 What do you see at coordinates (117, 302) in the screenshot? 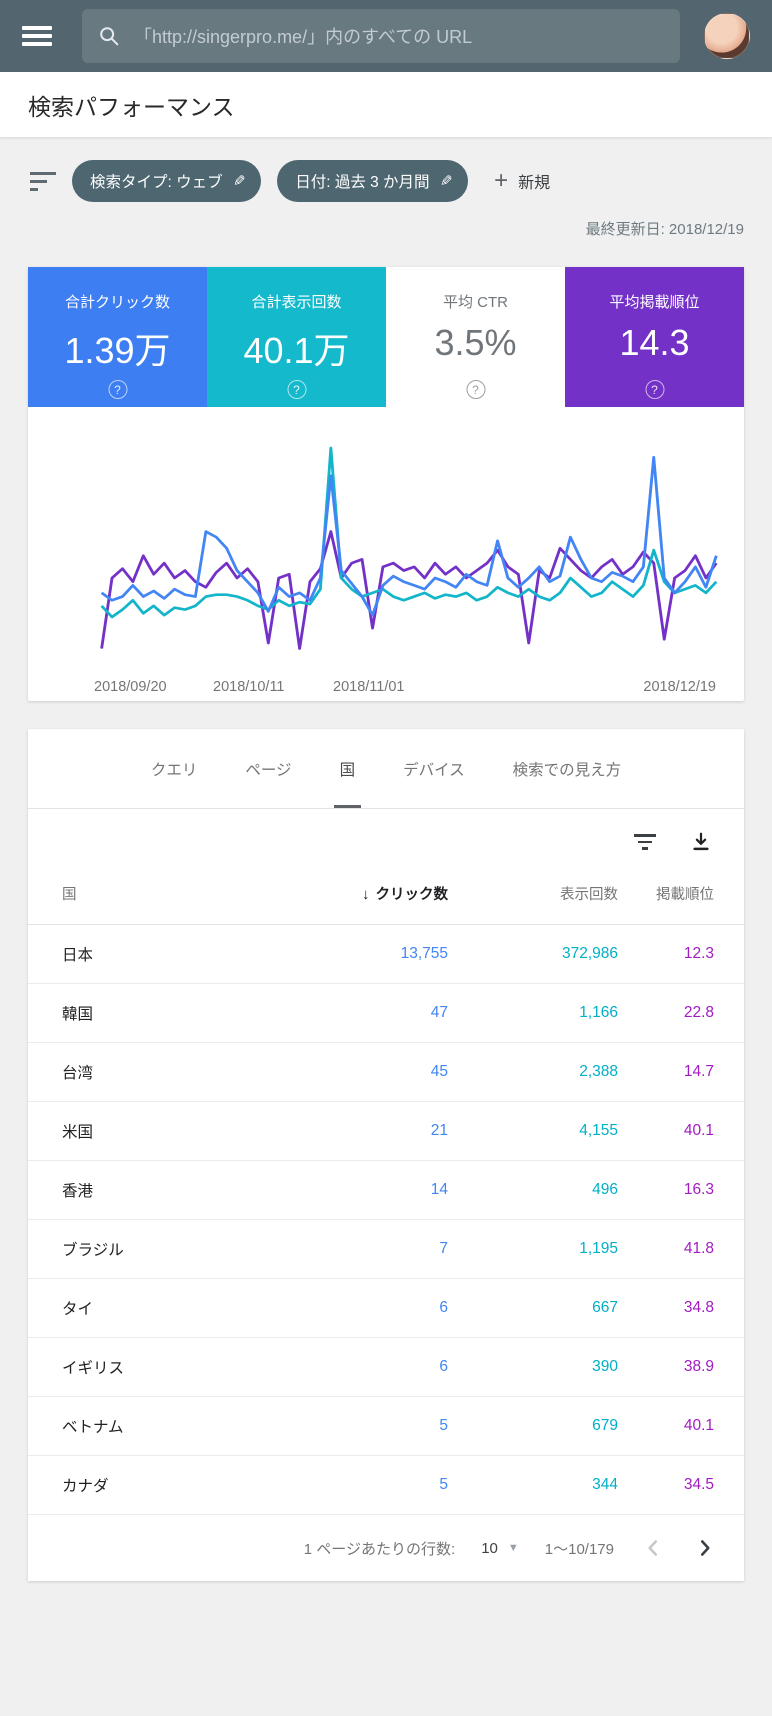
I see `metric-label: 合計クリック数` at bounding box center [117, 302].